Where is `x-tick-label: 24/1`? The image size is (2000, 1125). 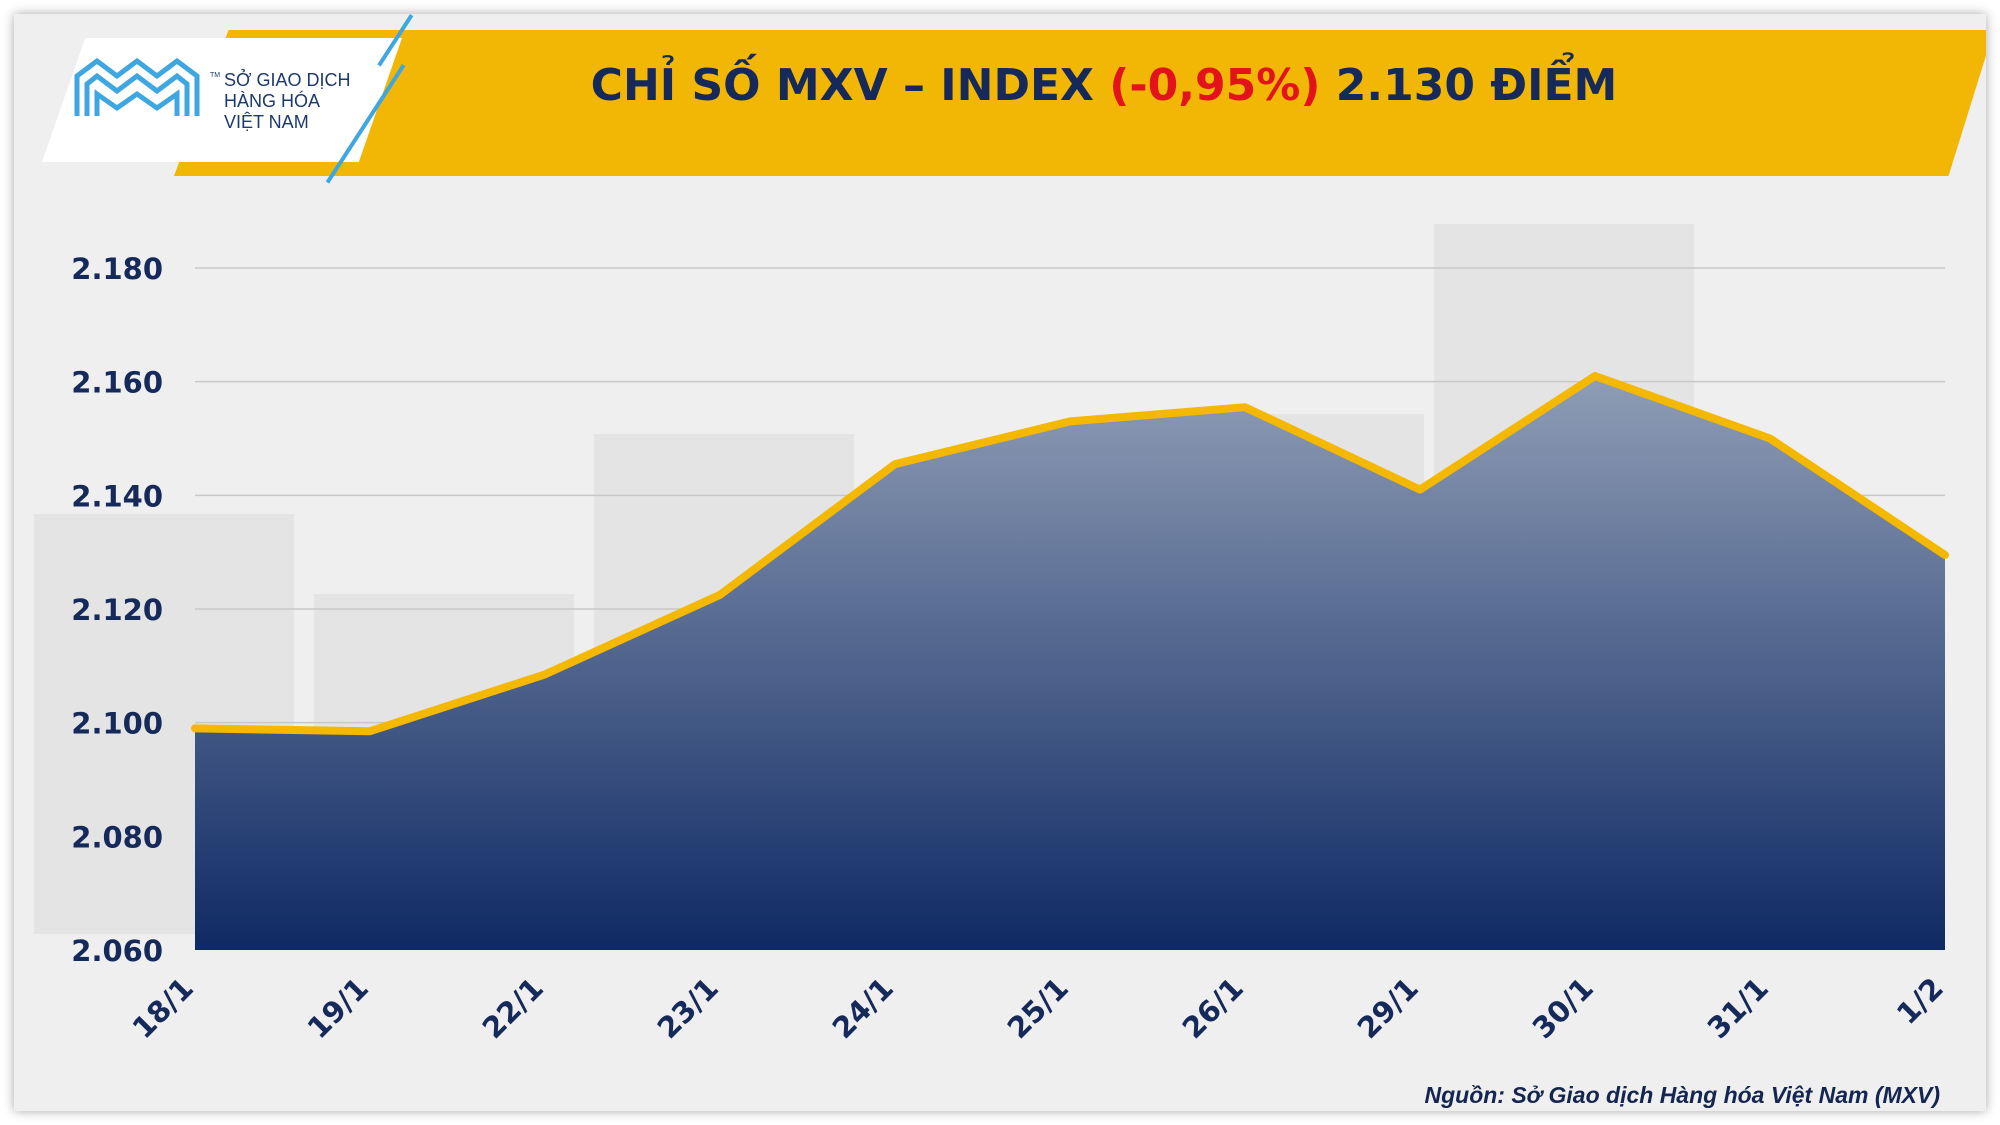
x-tick-label: 24/1 is located at coordinates (863, 1008).